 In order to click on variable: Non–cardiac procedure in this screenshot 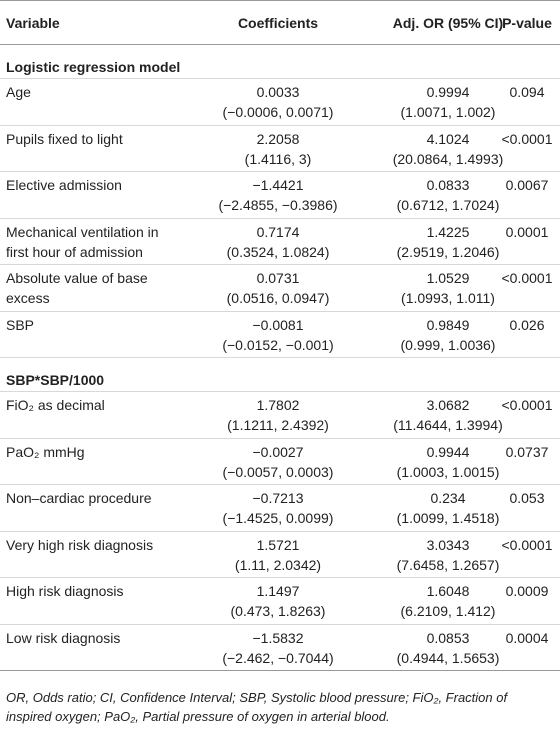, I will do `click(79, 498)`.